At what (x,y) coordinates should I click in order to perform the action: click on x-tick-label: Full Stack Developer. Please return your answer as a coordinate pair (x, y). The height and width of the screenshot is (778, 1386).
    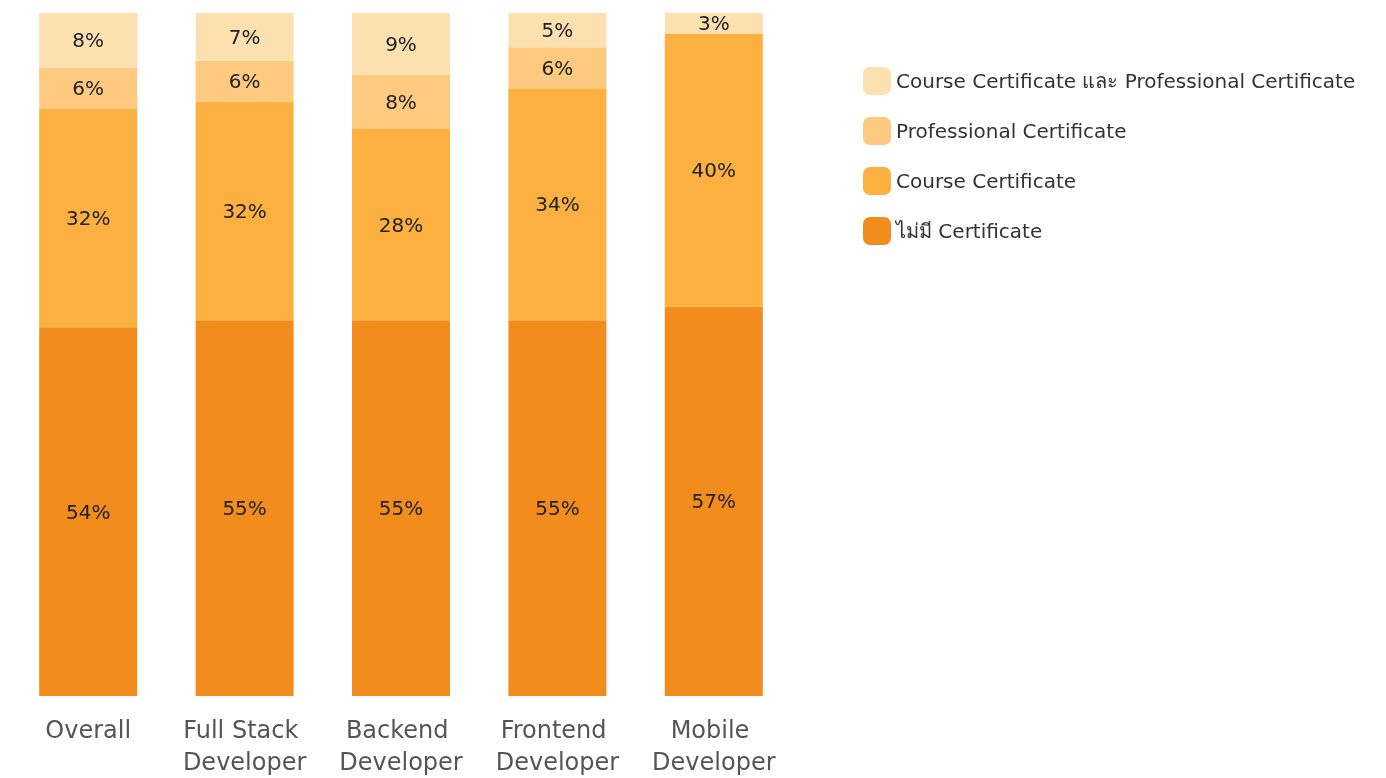
    Looking at the image, I should click on (244, 746).